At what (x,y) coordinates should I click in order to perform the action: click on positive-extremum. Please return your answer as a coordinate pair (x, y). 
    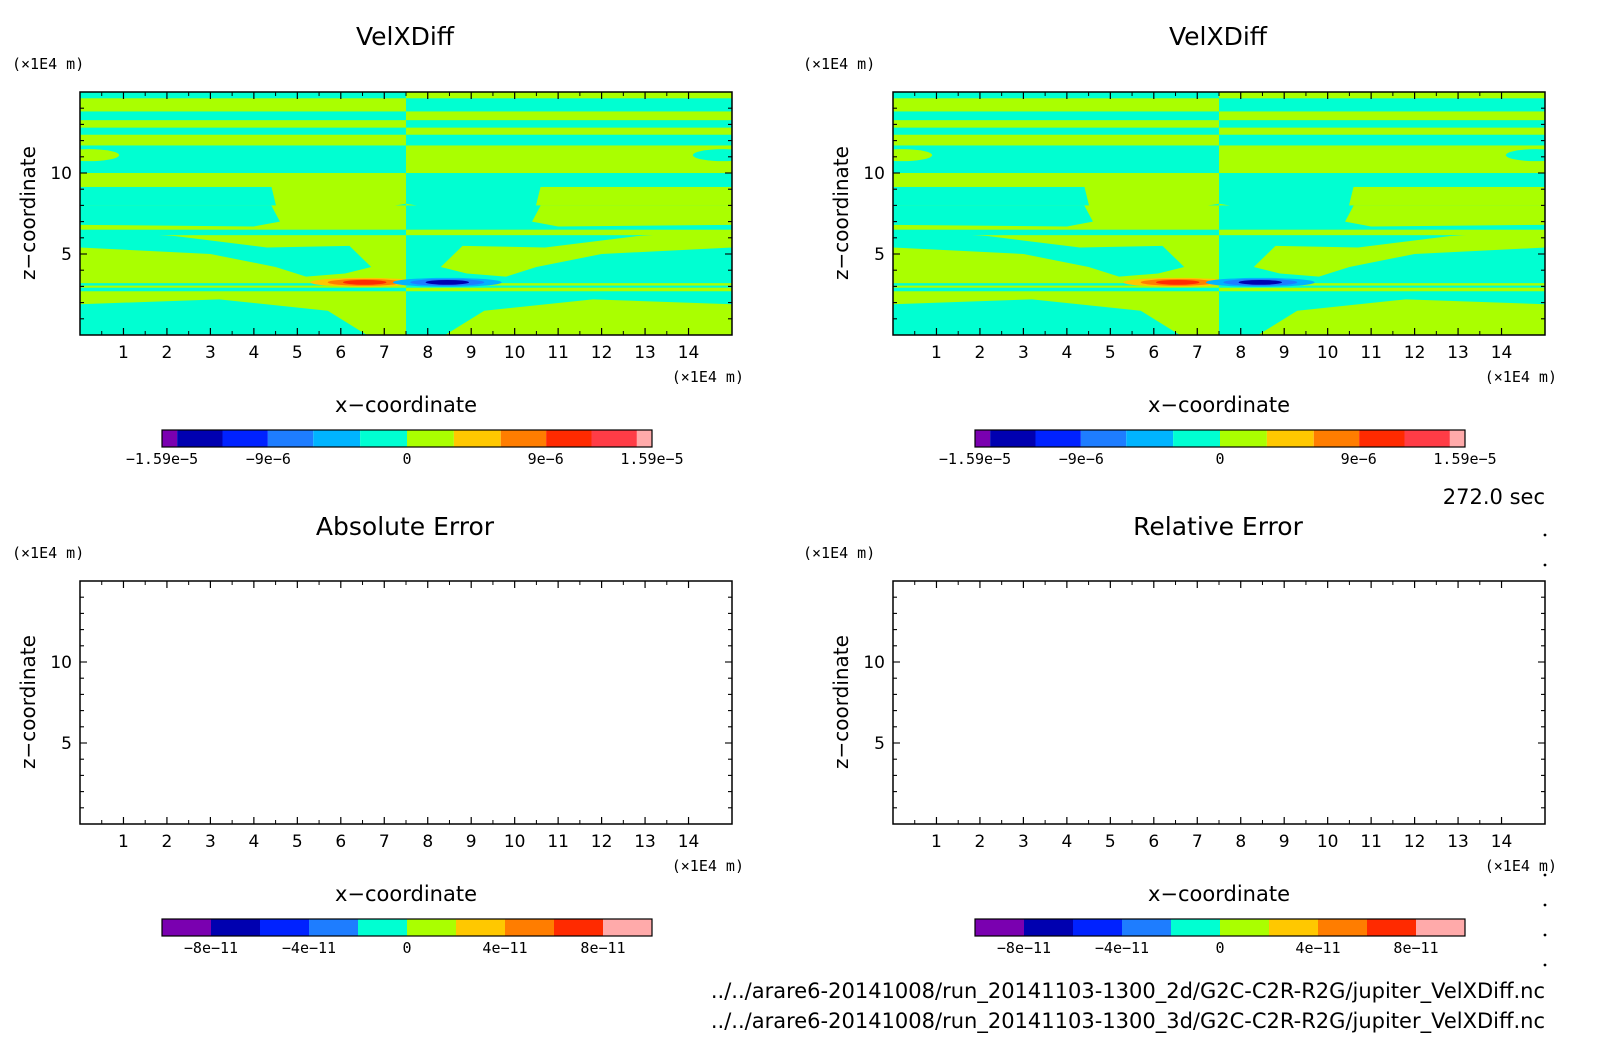
    Looking at the image, I should click on (1177, 282).